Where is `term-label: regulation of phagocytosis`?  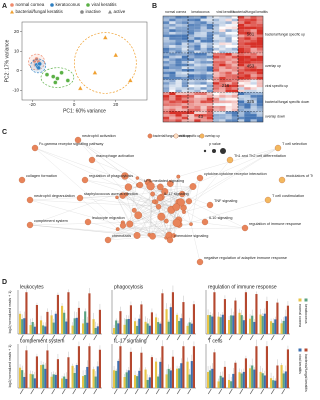
term-label: regulation of phagocytosis is located at coordinates (111, 176).